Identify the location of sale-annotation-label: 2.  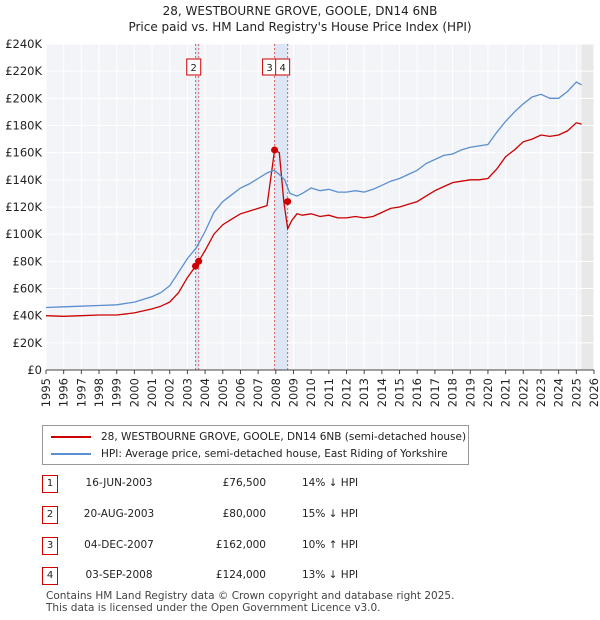
(194, 68).